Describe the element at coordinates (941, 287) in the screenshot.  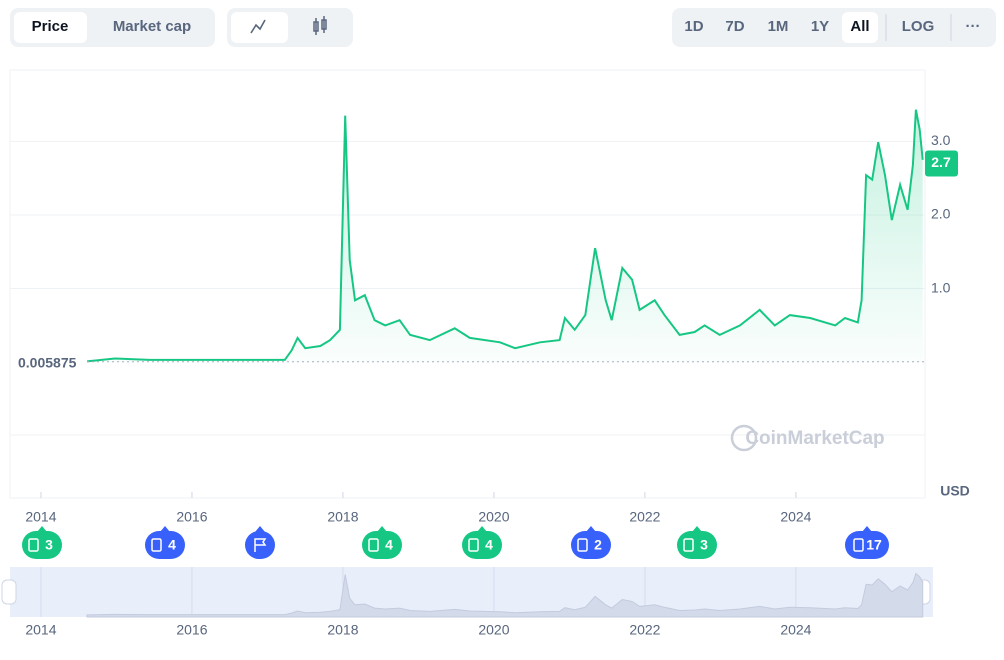
I see `y-tick-label: 1.0` at that location.